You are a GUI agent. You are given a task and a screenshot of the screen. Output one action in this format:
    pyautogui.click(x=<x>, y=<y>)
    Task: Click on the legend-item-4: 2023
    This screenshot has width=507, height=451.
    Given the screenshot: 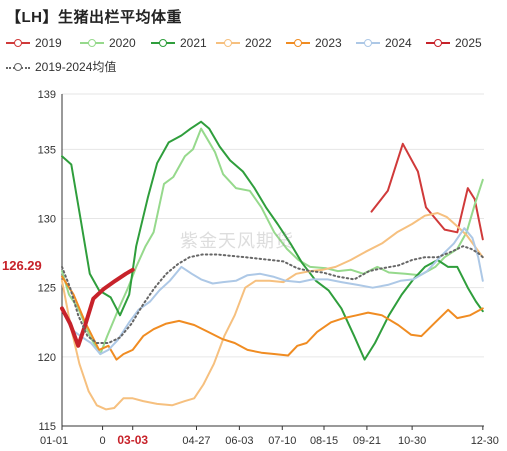 What is the action you would take?
    pyautogui.click(x=314, y=43)
    